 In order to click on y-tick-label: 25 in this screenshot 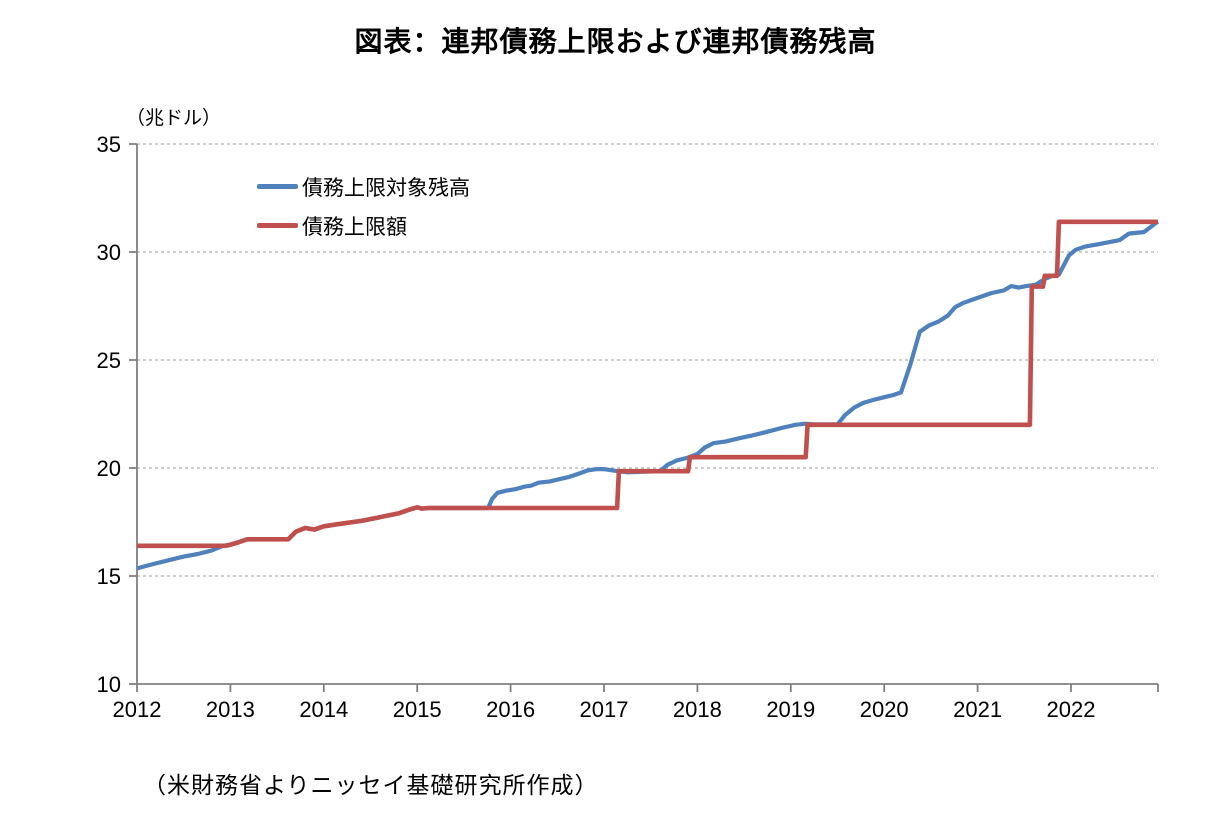, I will do `click(109, 360)`.